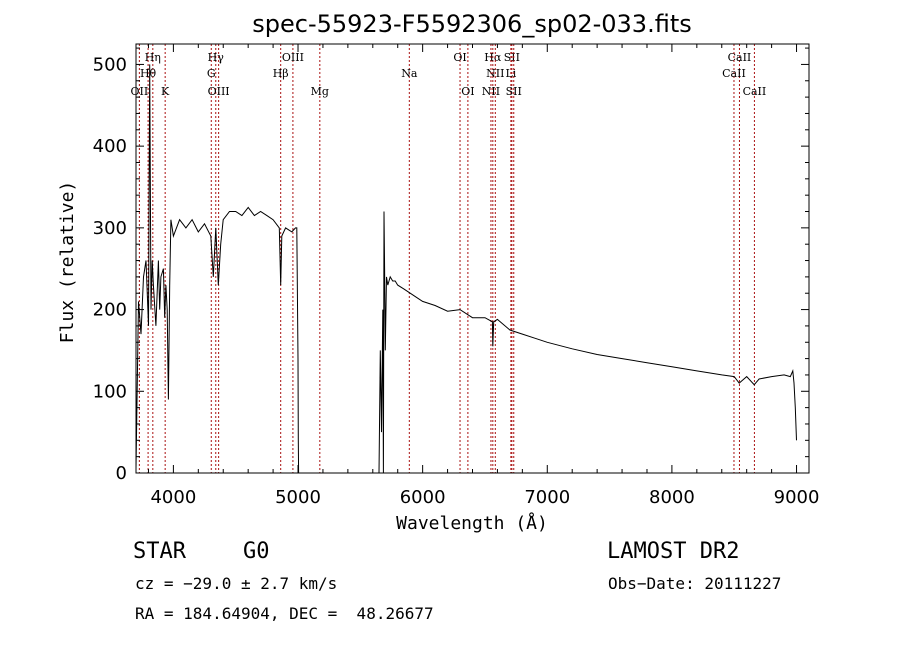 The height and width of the screenshot is (649, 900). I want to click on x-tick-label: 9000, so click(797, 497).